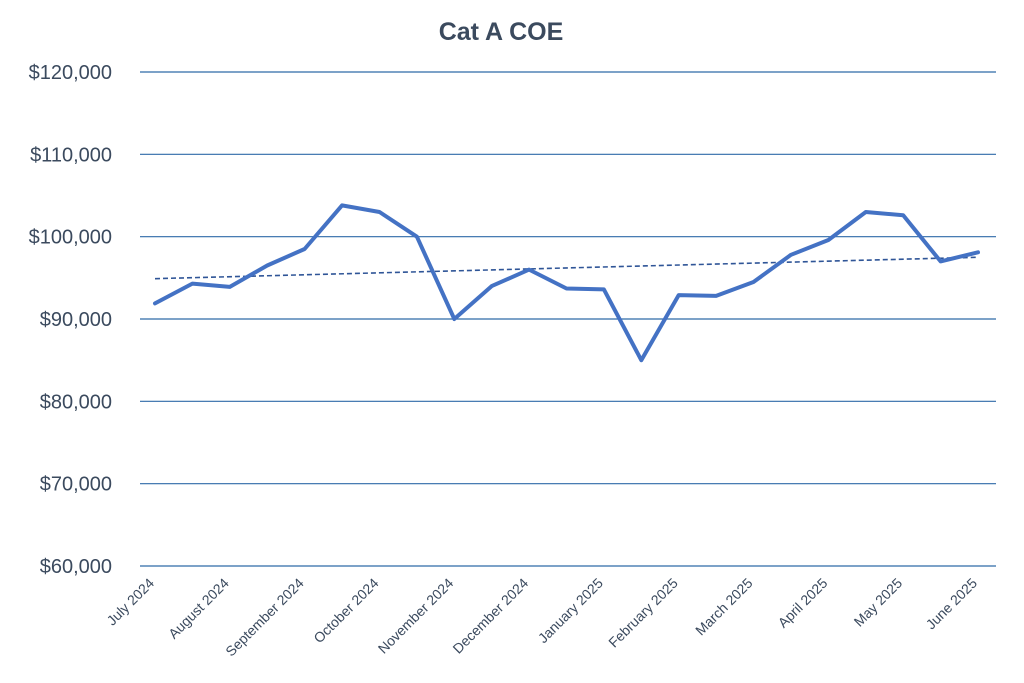  Describe the element at coordinates (76, 402) in the screenshot. I see `y-tick-label: $80,000` at that location.